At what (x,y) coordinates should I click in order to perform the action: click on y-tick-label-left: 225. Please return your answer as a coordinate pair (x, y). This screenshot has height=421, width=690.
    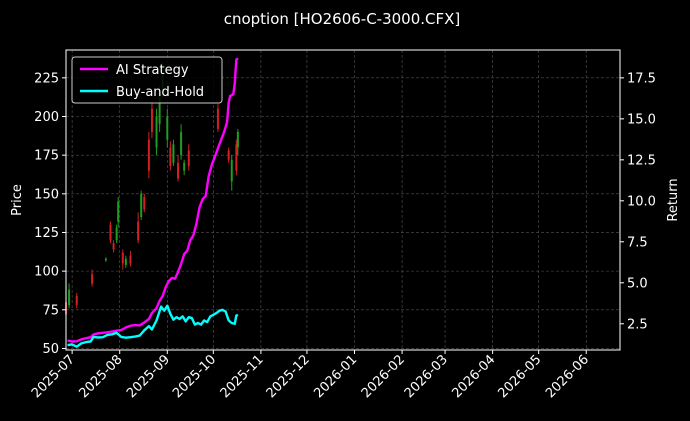
    Looking at the image, I should click on (46, 78).